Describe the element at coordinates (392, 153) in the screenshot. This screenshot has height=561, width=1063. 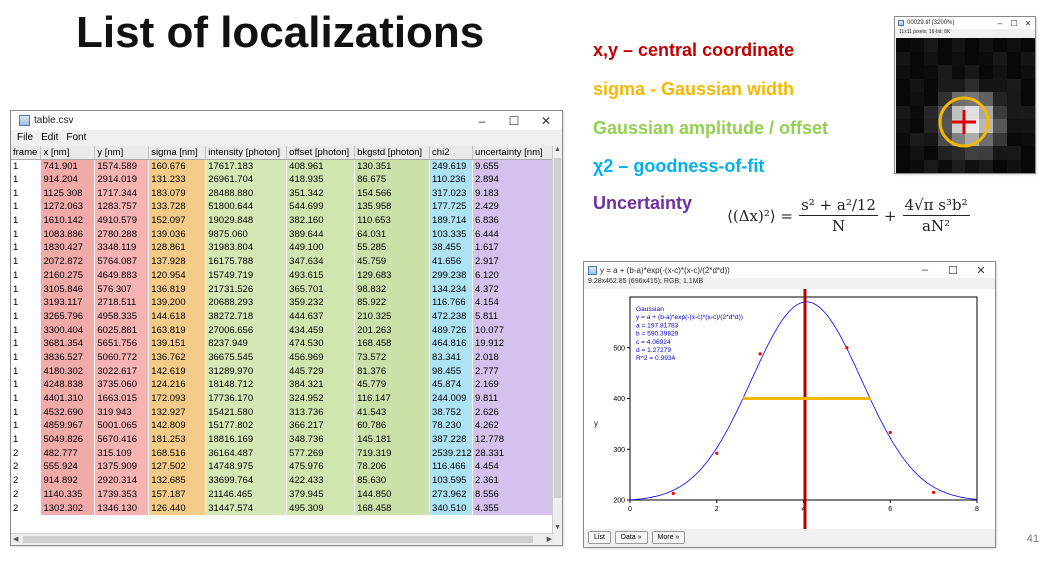
I see `column-header: bkgstd [photon]` at that location.